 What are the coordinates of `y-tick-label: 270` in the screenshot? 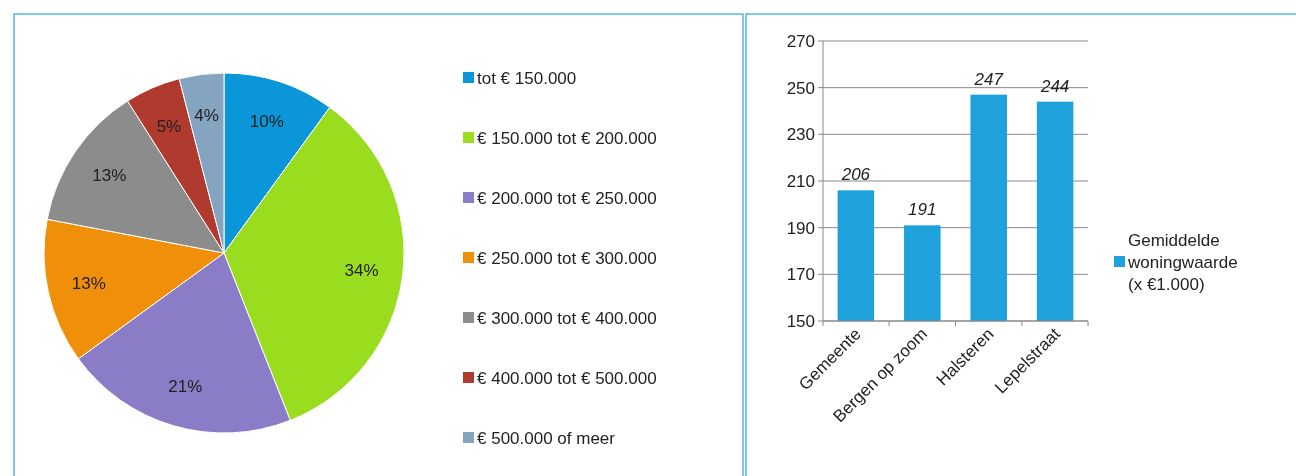 It's located at (800, 41).